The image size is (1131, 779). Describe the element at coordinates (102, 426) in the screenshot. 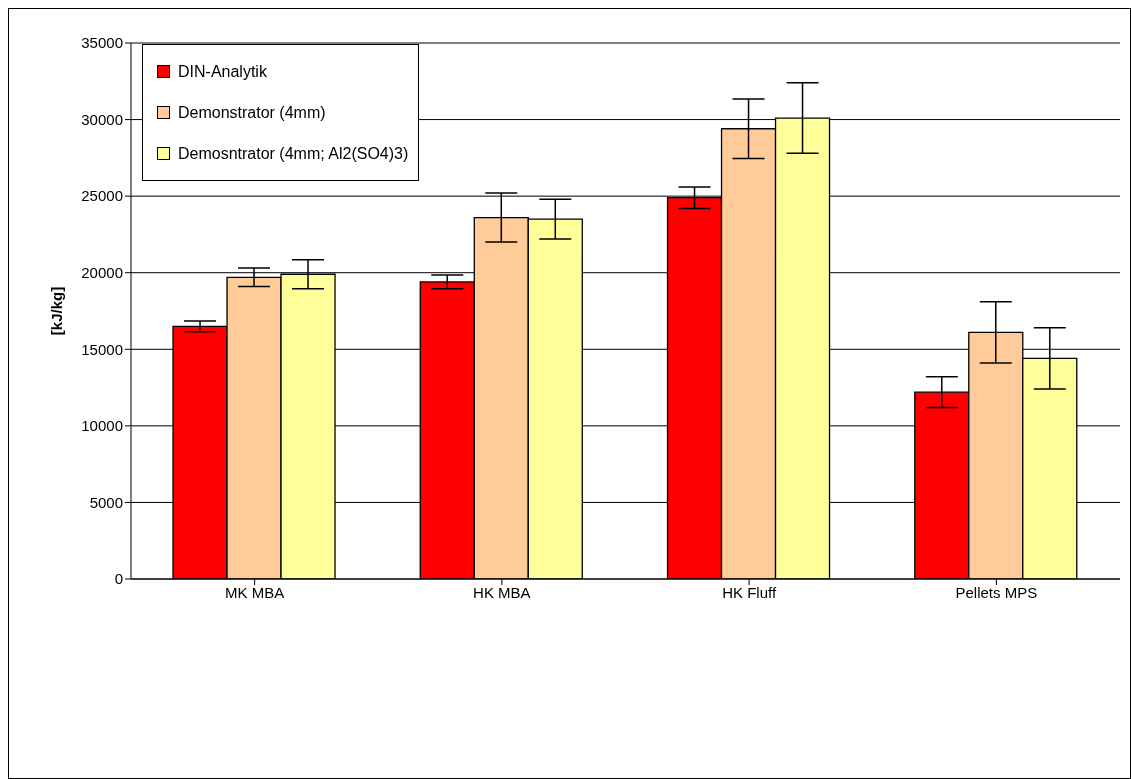

I see `y-tick-label: 10000` at that location.